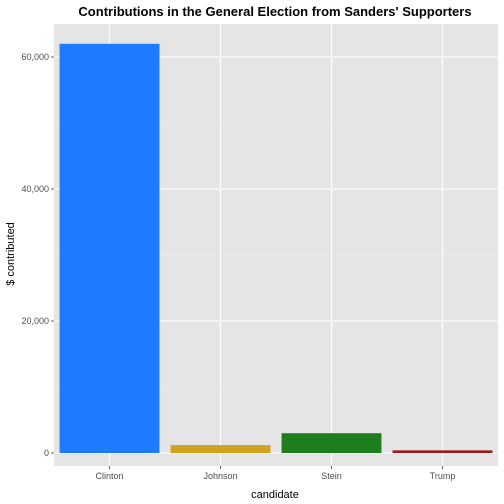 The height and width of the screenshot is (504, 504). Describe the element at coordinates (442, 451) in the screenshot. I see `bar-trump` at that location.